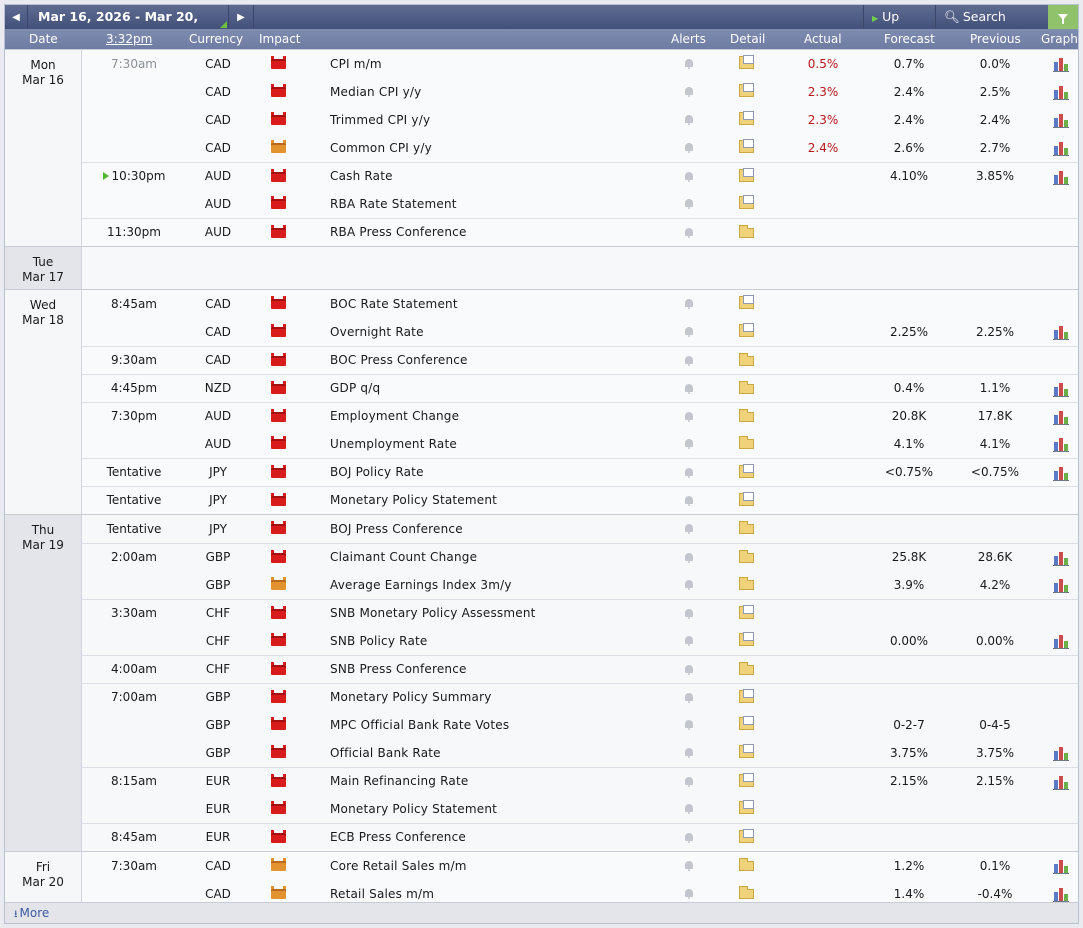 This screenshot has height=928, width=1083. Describe the element at coordinates (580, 232) in the screenshot. I see `table-row: 11:30pm AUD RBA Press Conference` at that location.